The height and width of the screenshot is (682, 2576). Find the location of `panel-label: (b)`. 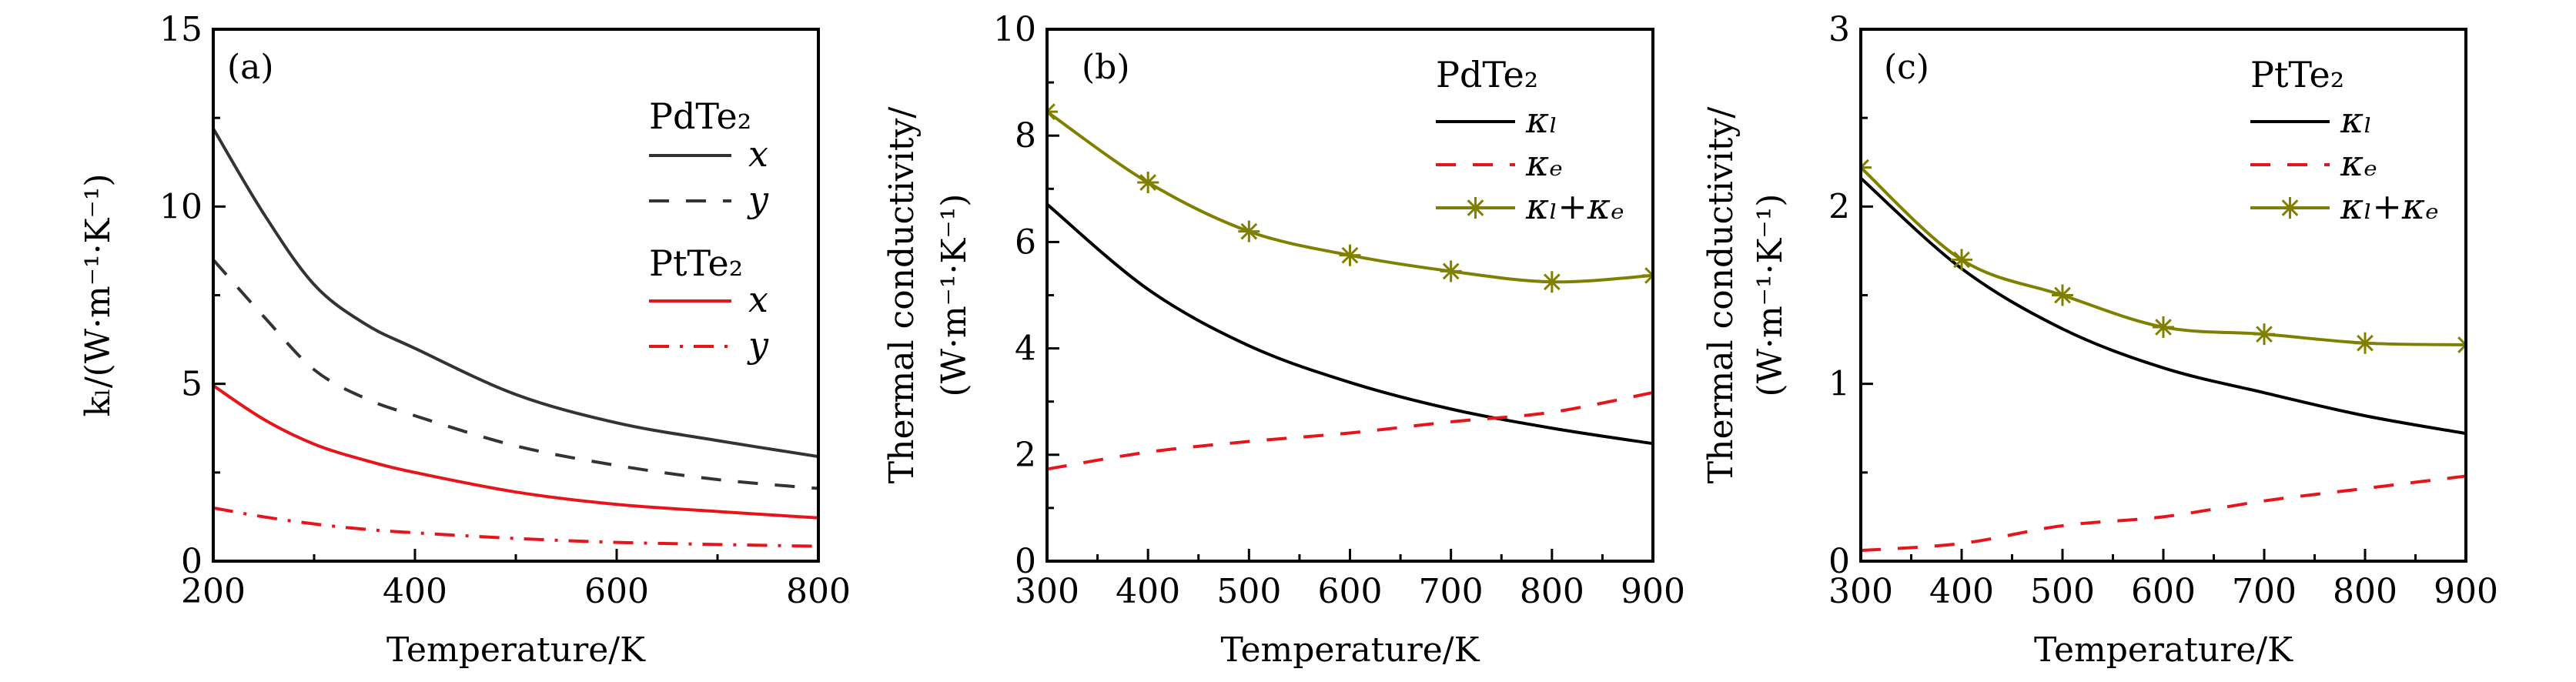

panel-label: (b) is located at coordinates (1106, 67).